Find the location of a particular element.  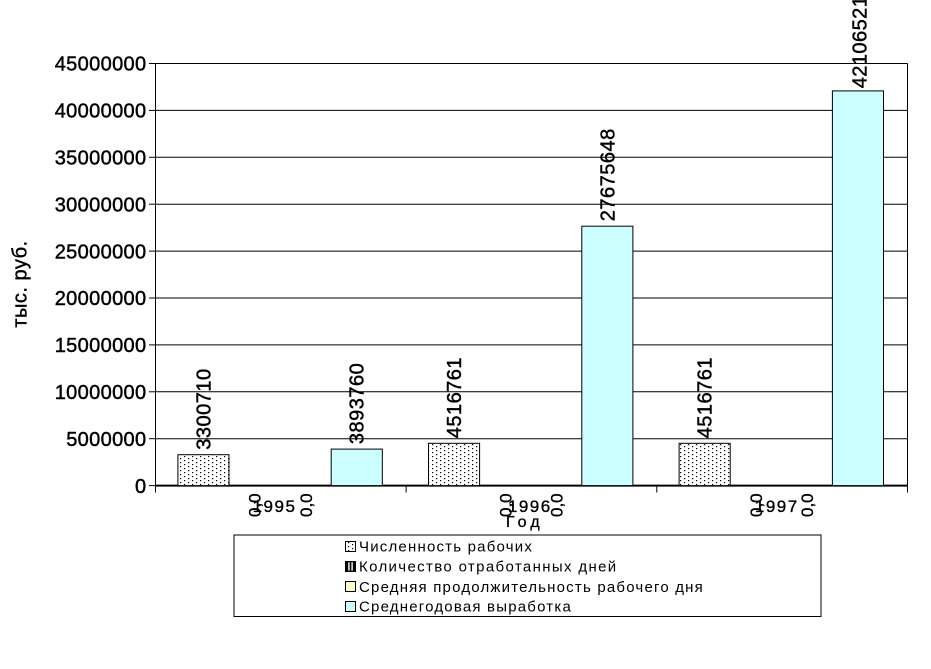

svg-text: 15000000 is located at coordinates (101, 346).